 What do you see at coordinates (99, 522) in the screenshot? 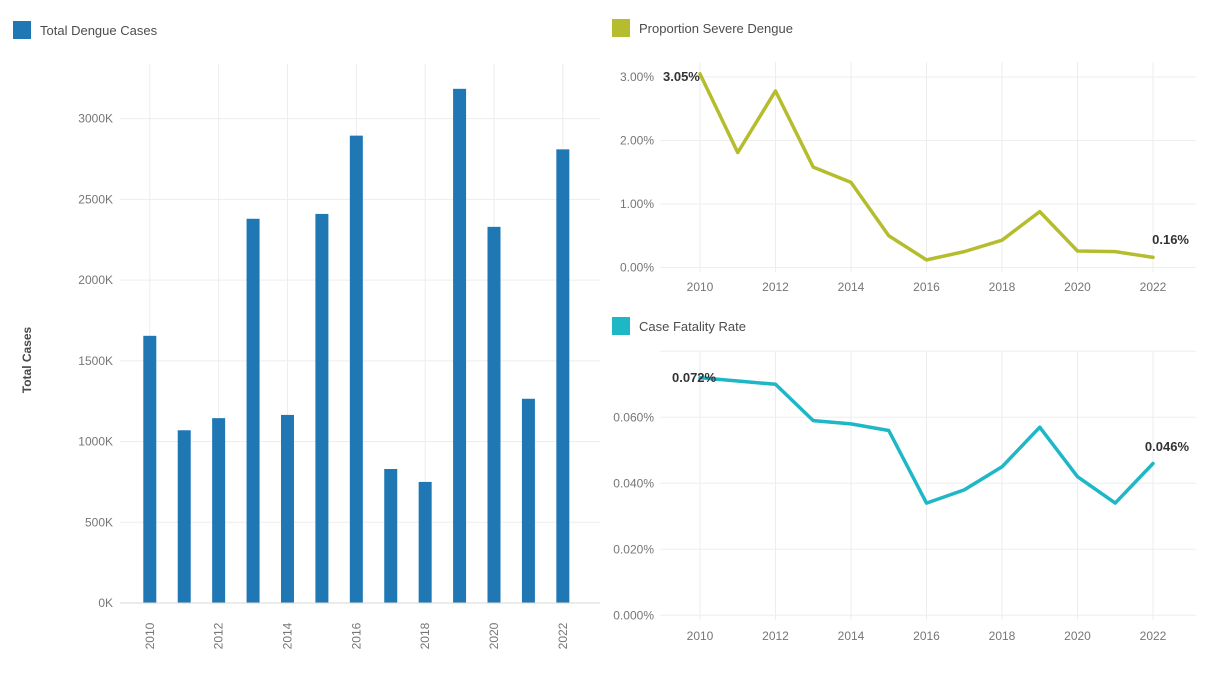
I see `svg-text: 500K` at bounding box center [99, 522].